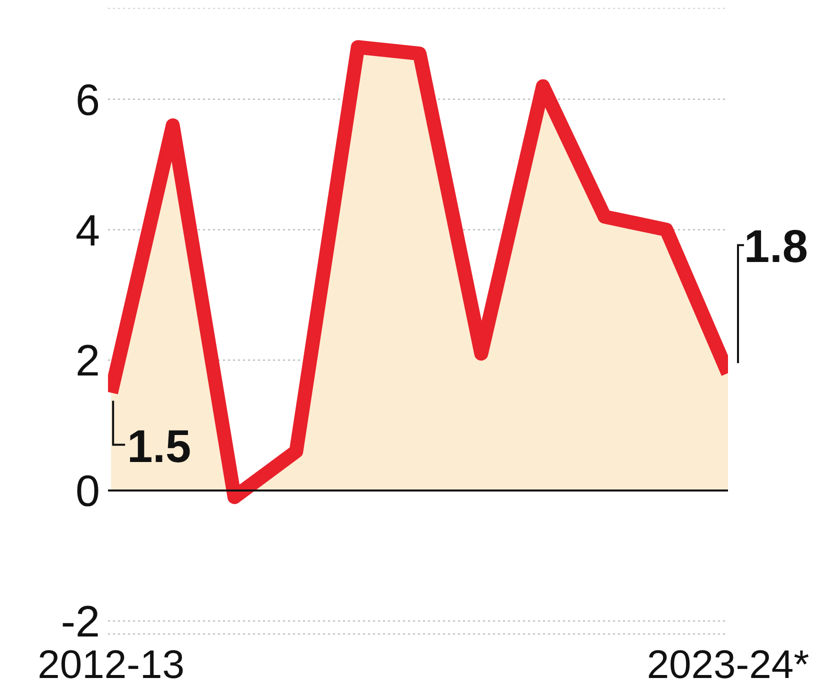 This screenshot has height=692, width=826. I want to click on y-tick-label: 6, so click(88, 100).